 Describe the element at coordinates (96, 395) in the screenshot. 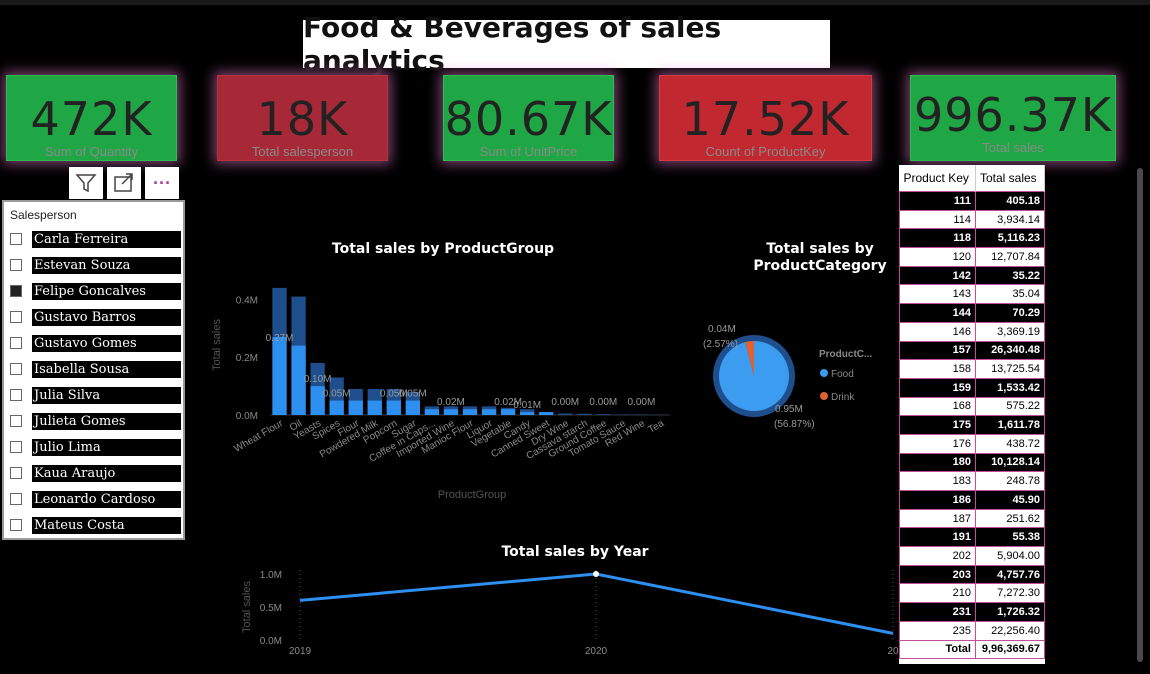

I see `slicer-item: Julia Silva` at that location.